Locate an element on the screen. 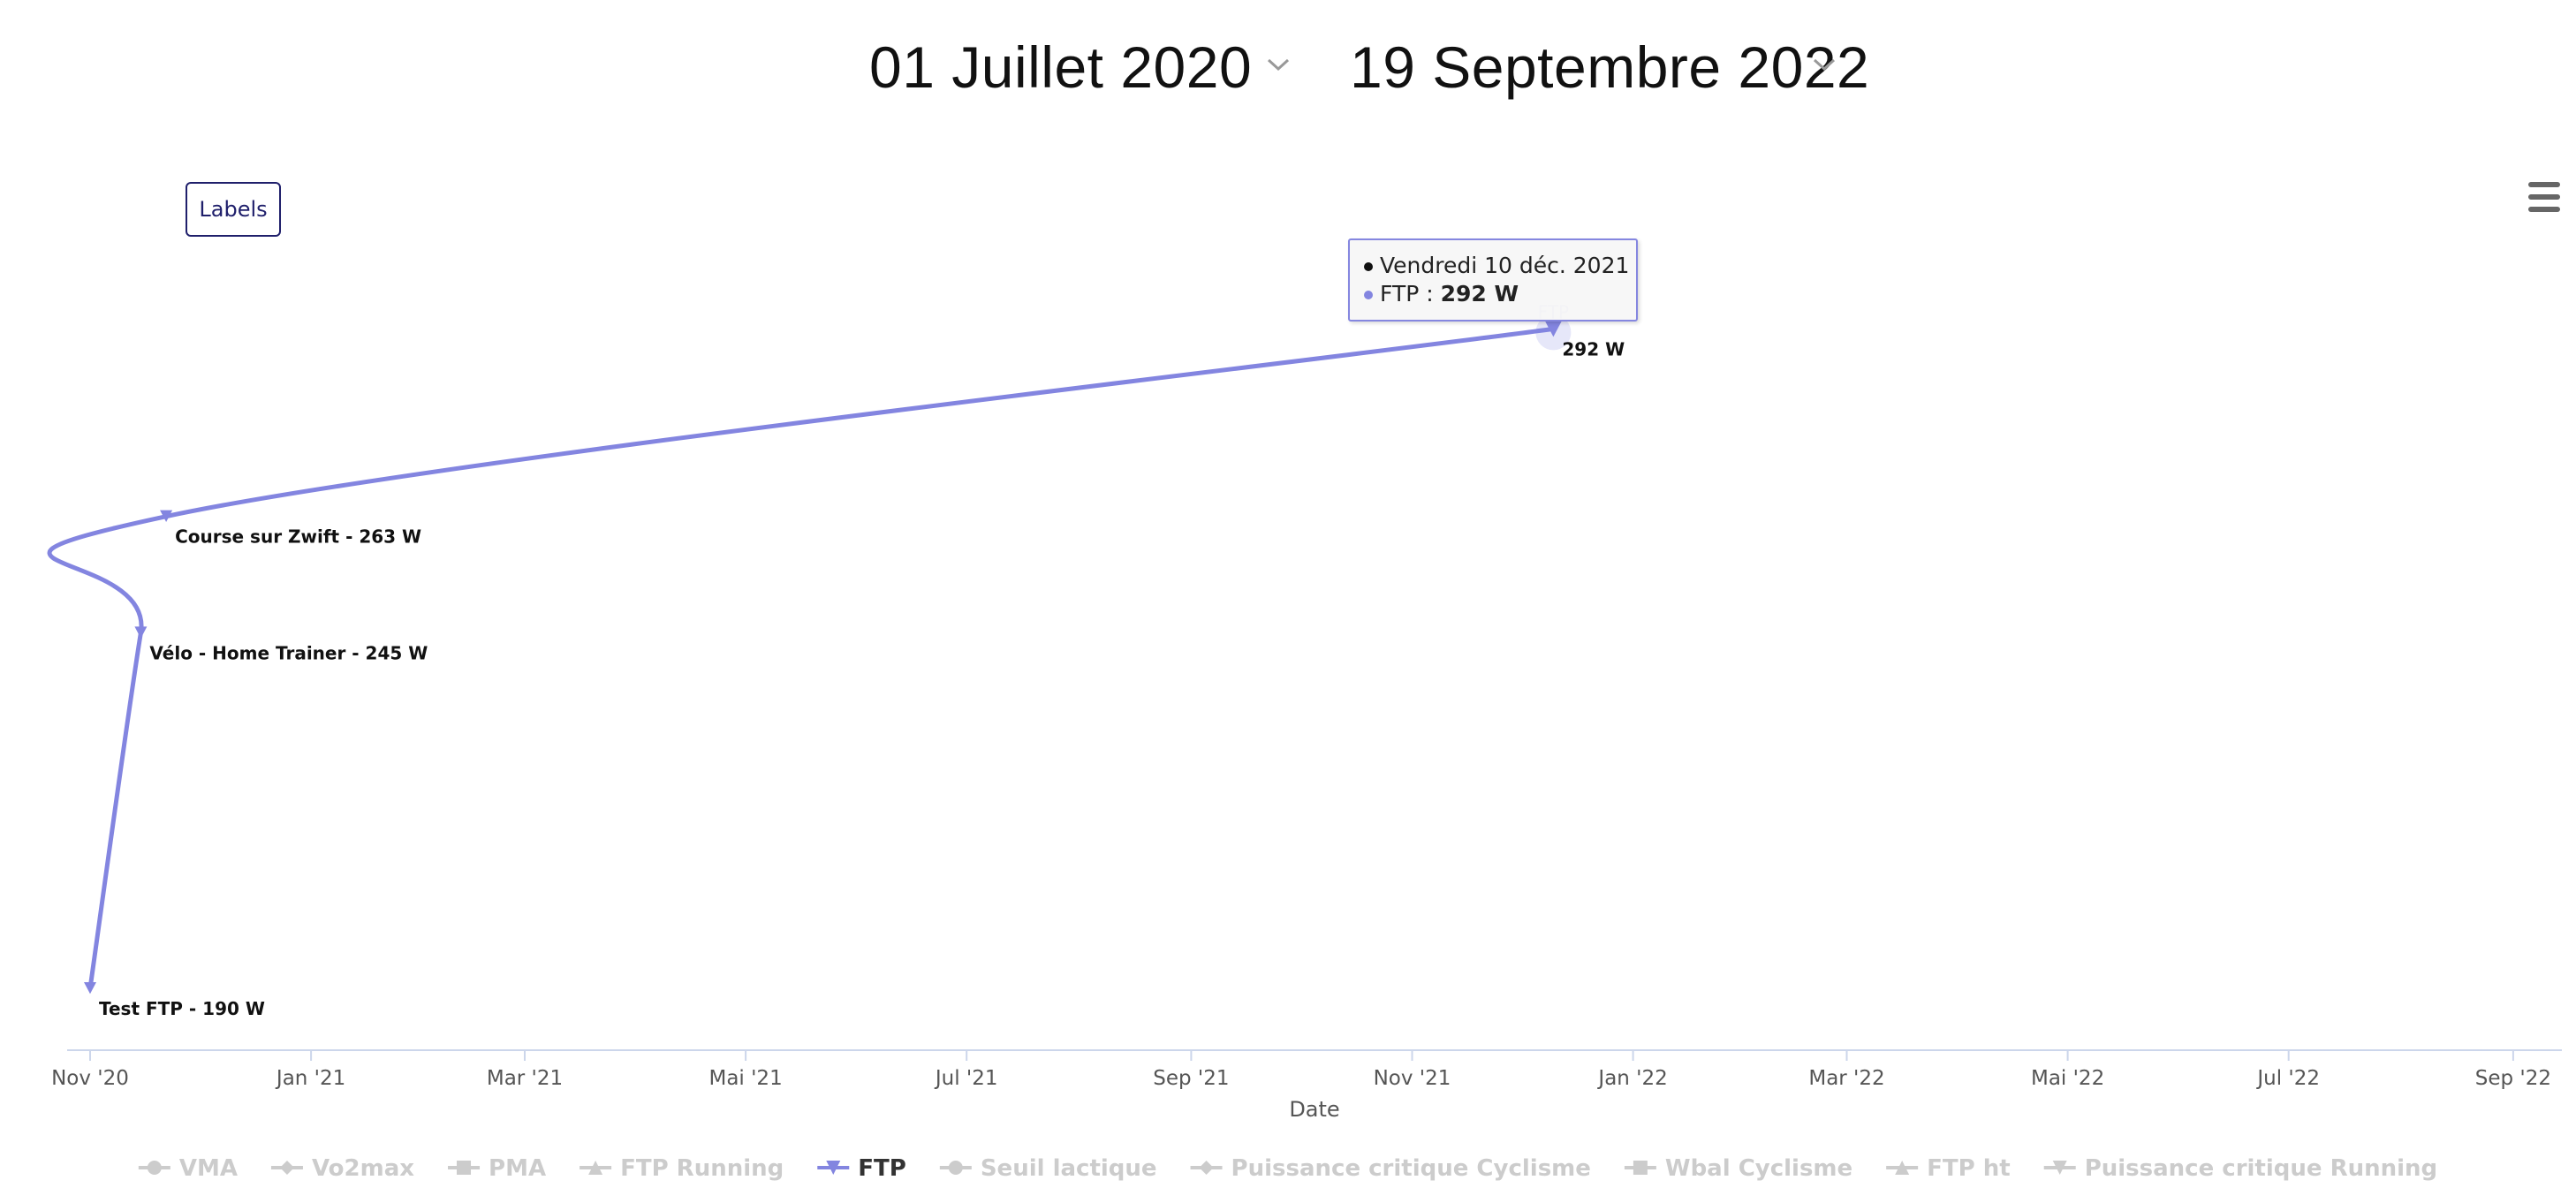 The height and width of the screenshot is (1203, 2576). data-label: Test FTP - 190 W is located at coordinates (182, 1008).